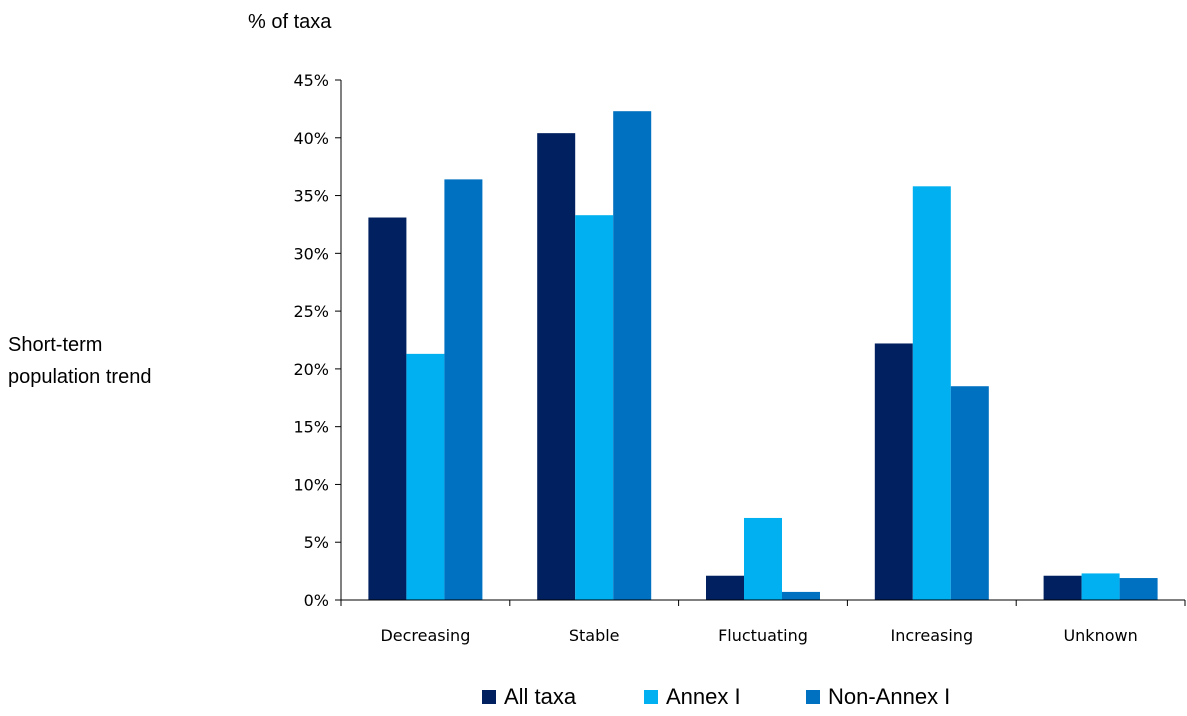 The height and width of the screenshot is (716, 1187). I want to click on y-tick-label: 5%, so click(316, 542).